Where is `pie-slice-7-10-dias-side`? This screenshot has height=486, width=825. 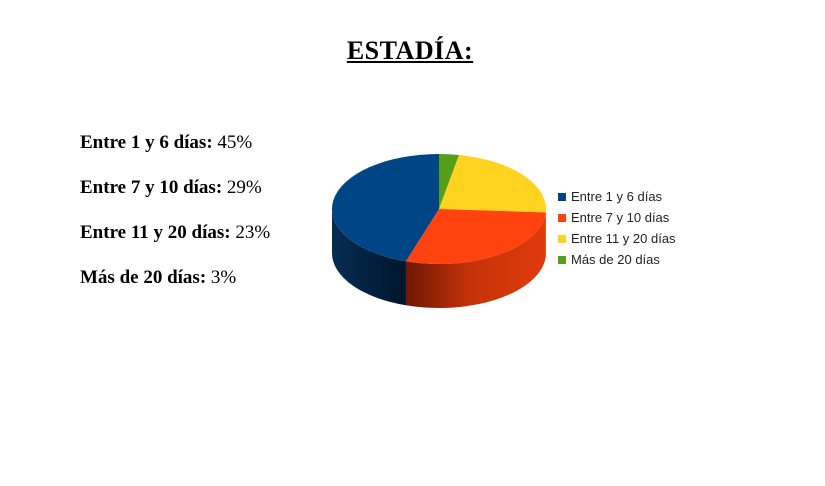 pie-slice-7-10-dias-side is located at coordinates (475, 260).